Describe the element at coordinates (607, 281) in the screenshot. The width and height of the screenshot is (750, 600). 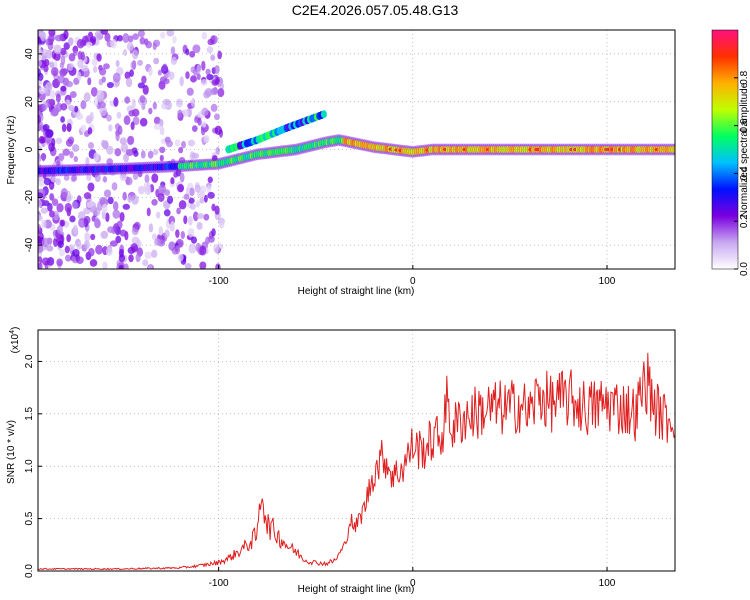
I see `spectrogram-x-tick-label: 100` at that location.